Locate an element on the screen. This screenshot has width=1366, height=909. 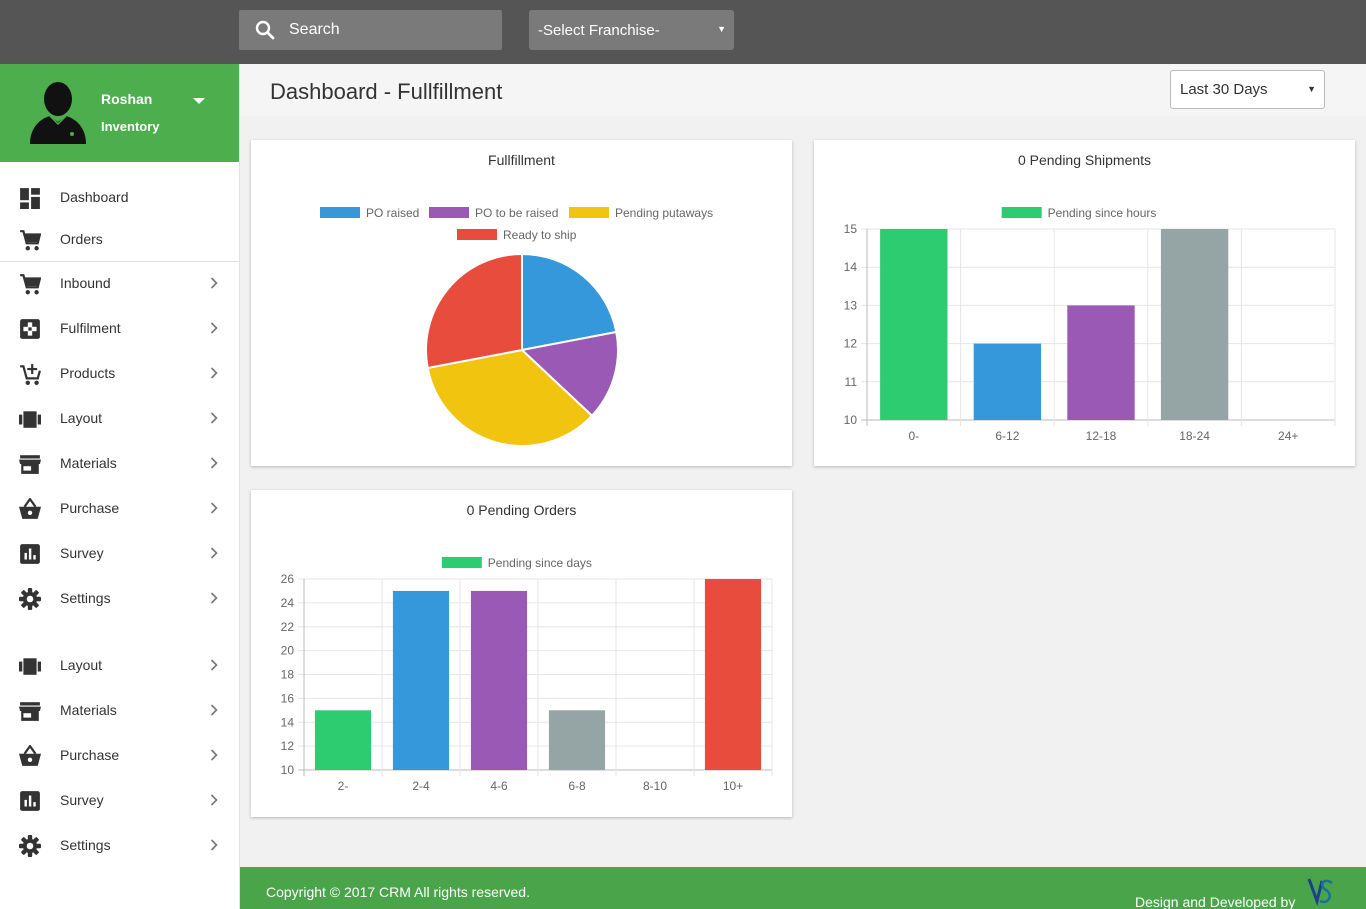
franchise-select: -Select Franchise- ▼ is located at coordinates (631, 30).